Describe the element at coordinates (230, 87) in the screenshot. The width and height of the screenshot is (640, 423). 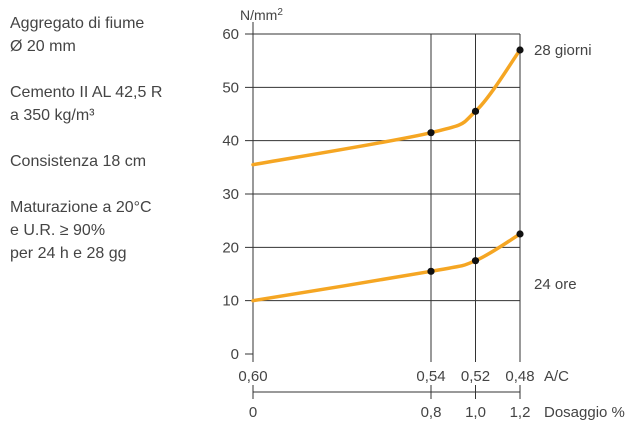
I see `y-tick-label: 50` at that location.